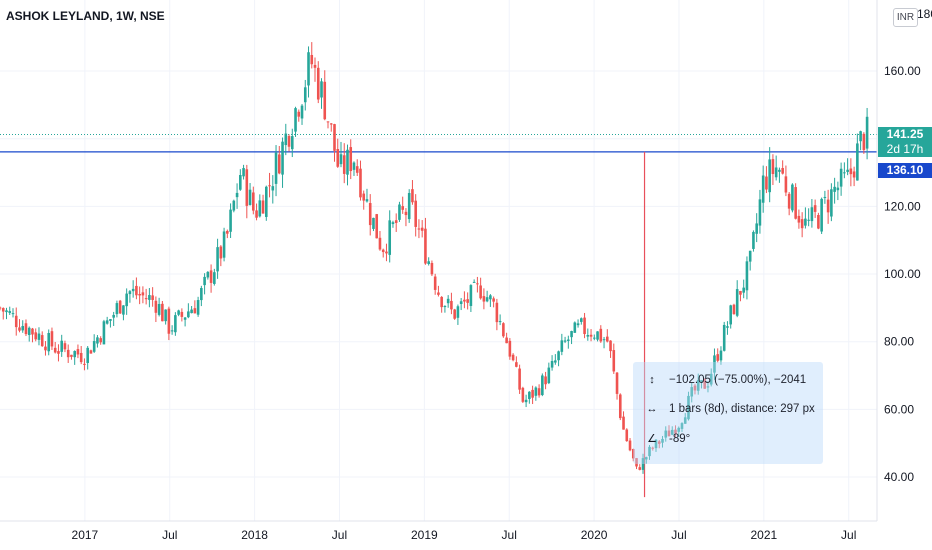  I want to click on measure-bars-distance: 1 bars (8d), distance: 297 px, so click(742, 409).